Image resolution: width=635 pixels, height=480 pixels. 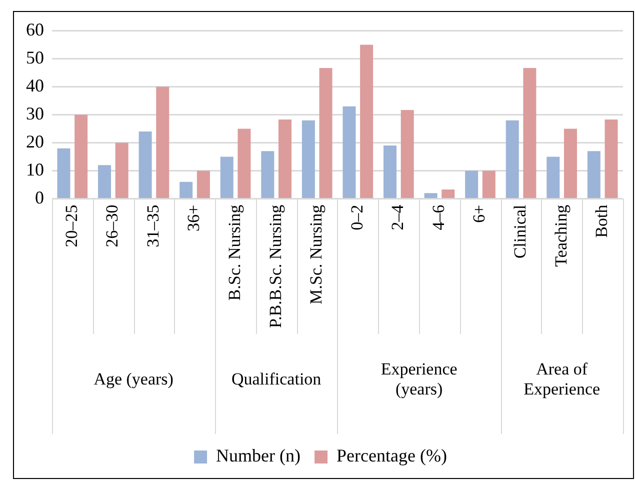 I want to click on text: Area of Experience, so click(x=562, y=378).